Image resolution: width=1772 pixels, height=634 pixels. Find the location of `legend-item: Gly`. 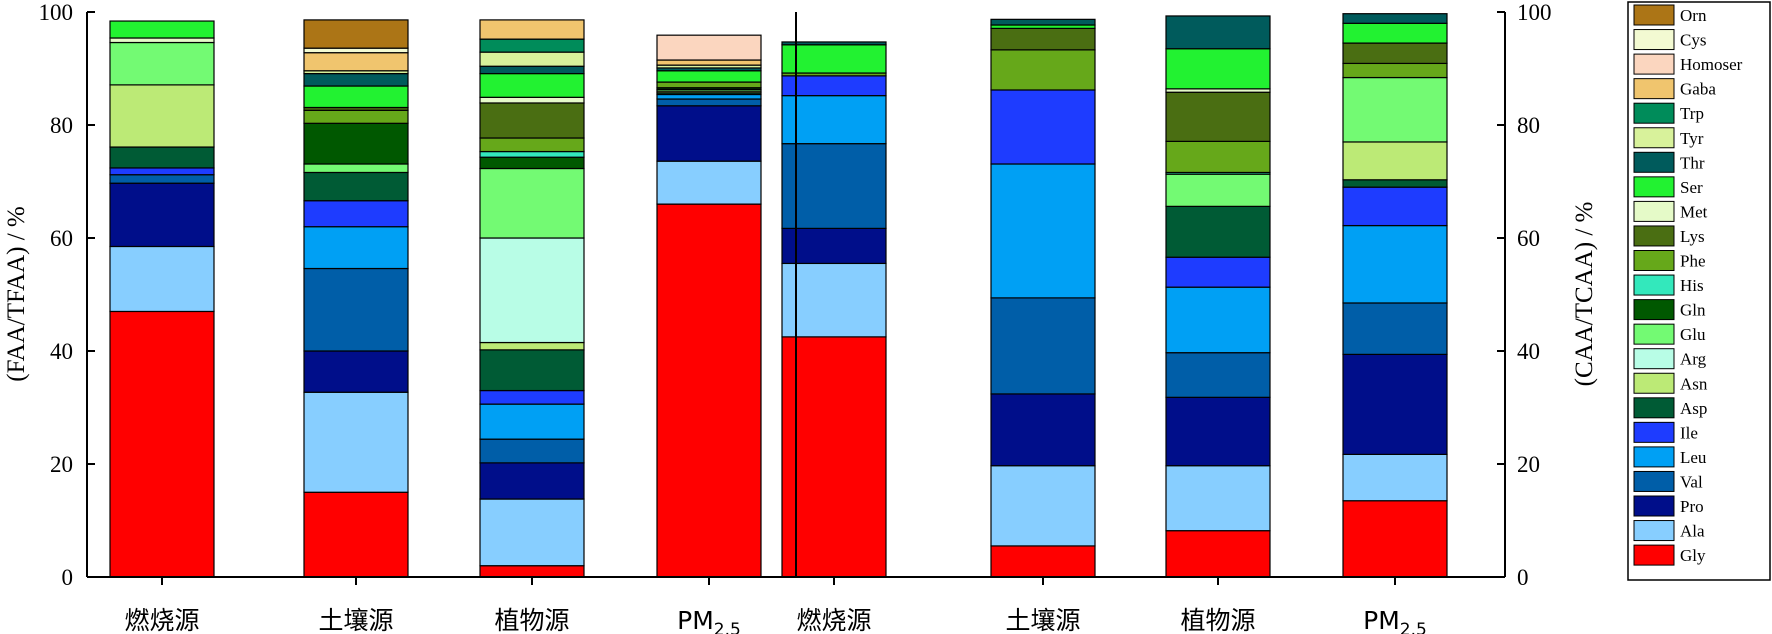

legend-item: Gly is located at coordinates (1669, 555).